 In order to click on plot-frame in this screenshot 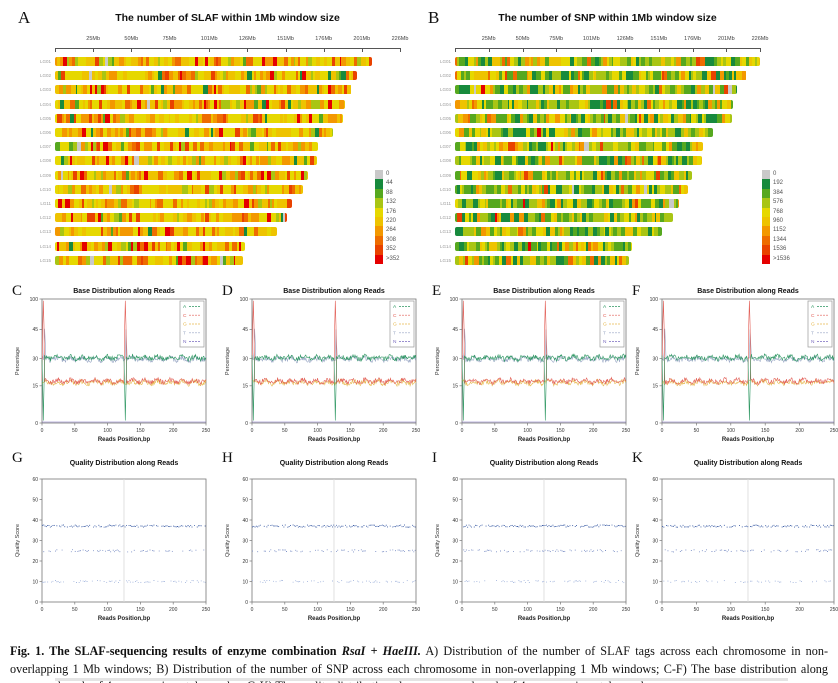, I will do `click(748, 540)`.